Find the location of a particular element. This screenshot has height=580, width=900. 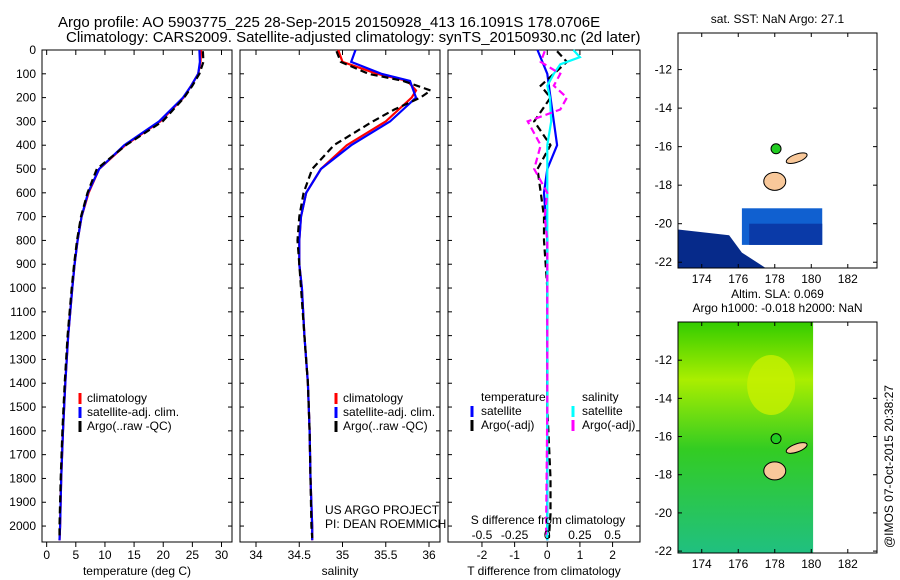

sla-field is located at coordinates (746, 437).